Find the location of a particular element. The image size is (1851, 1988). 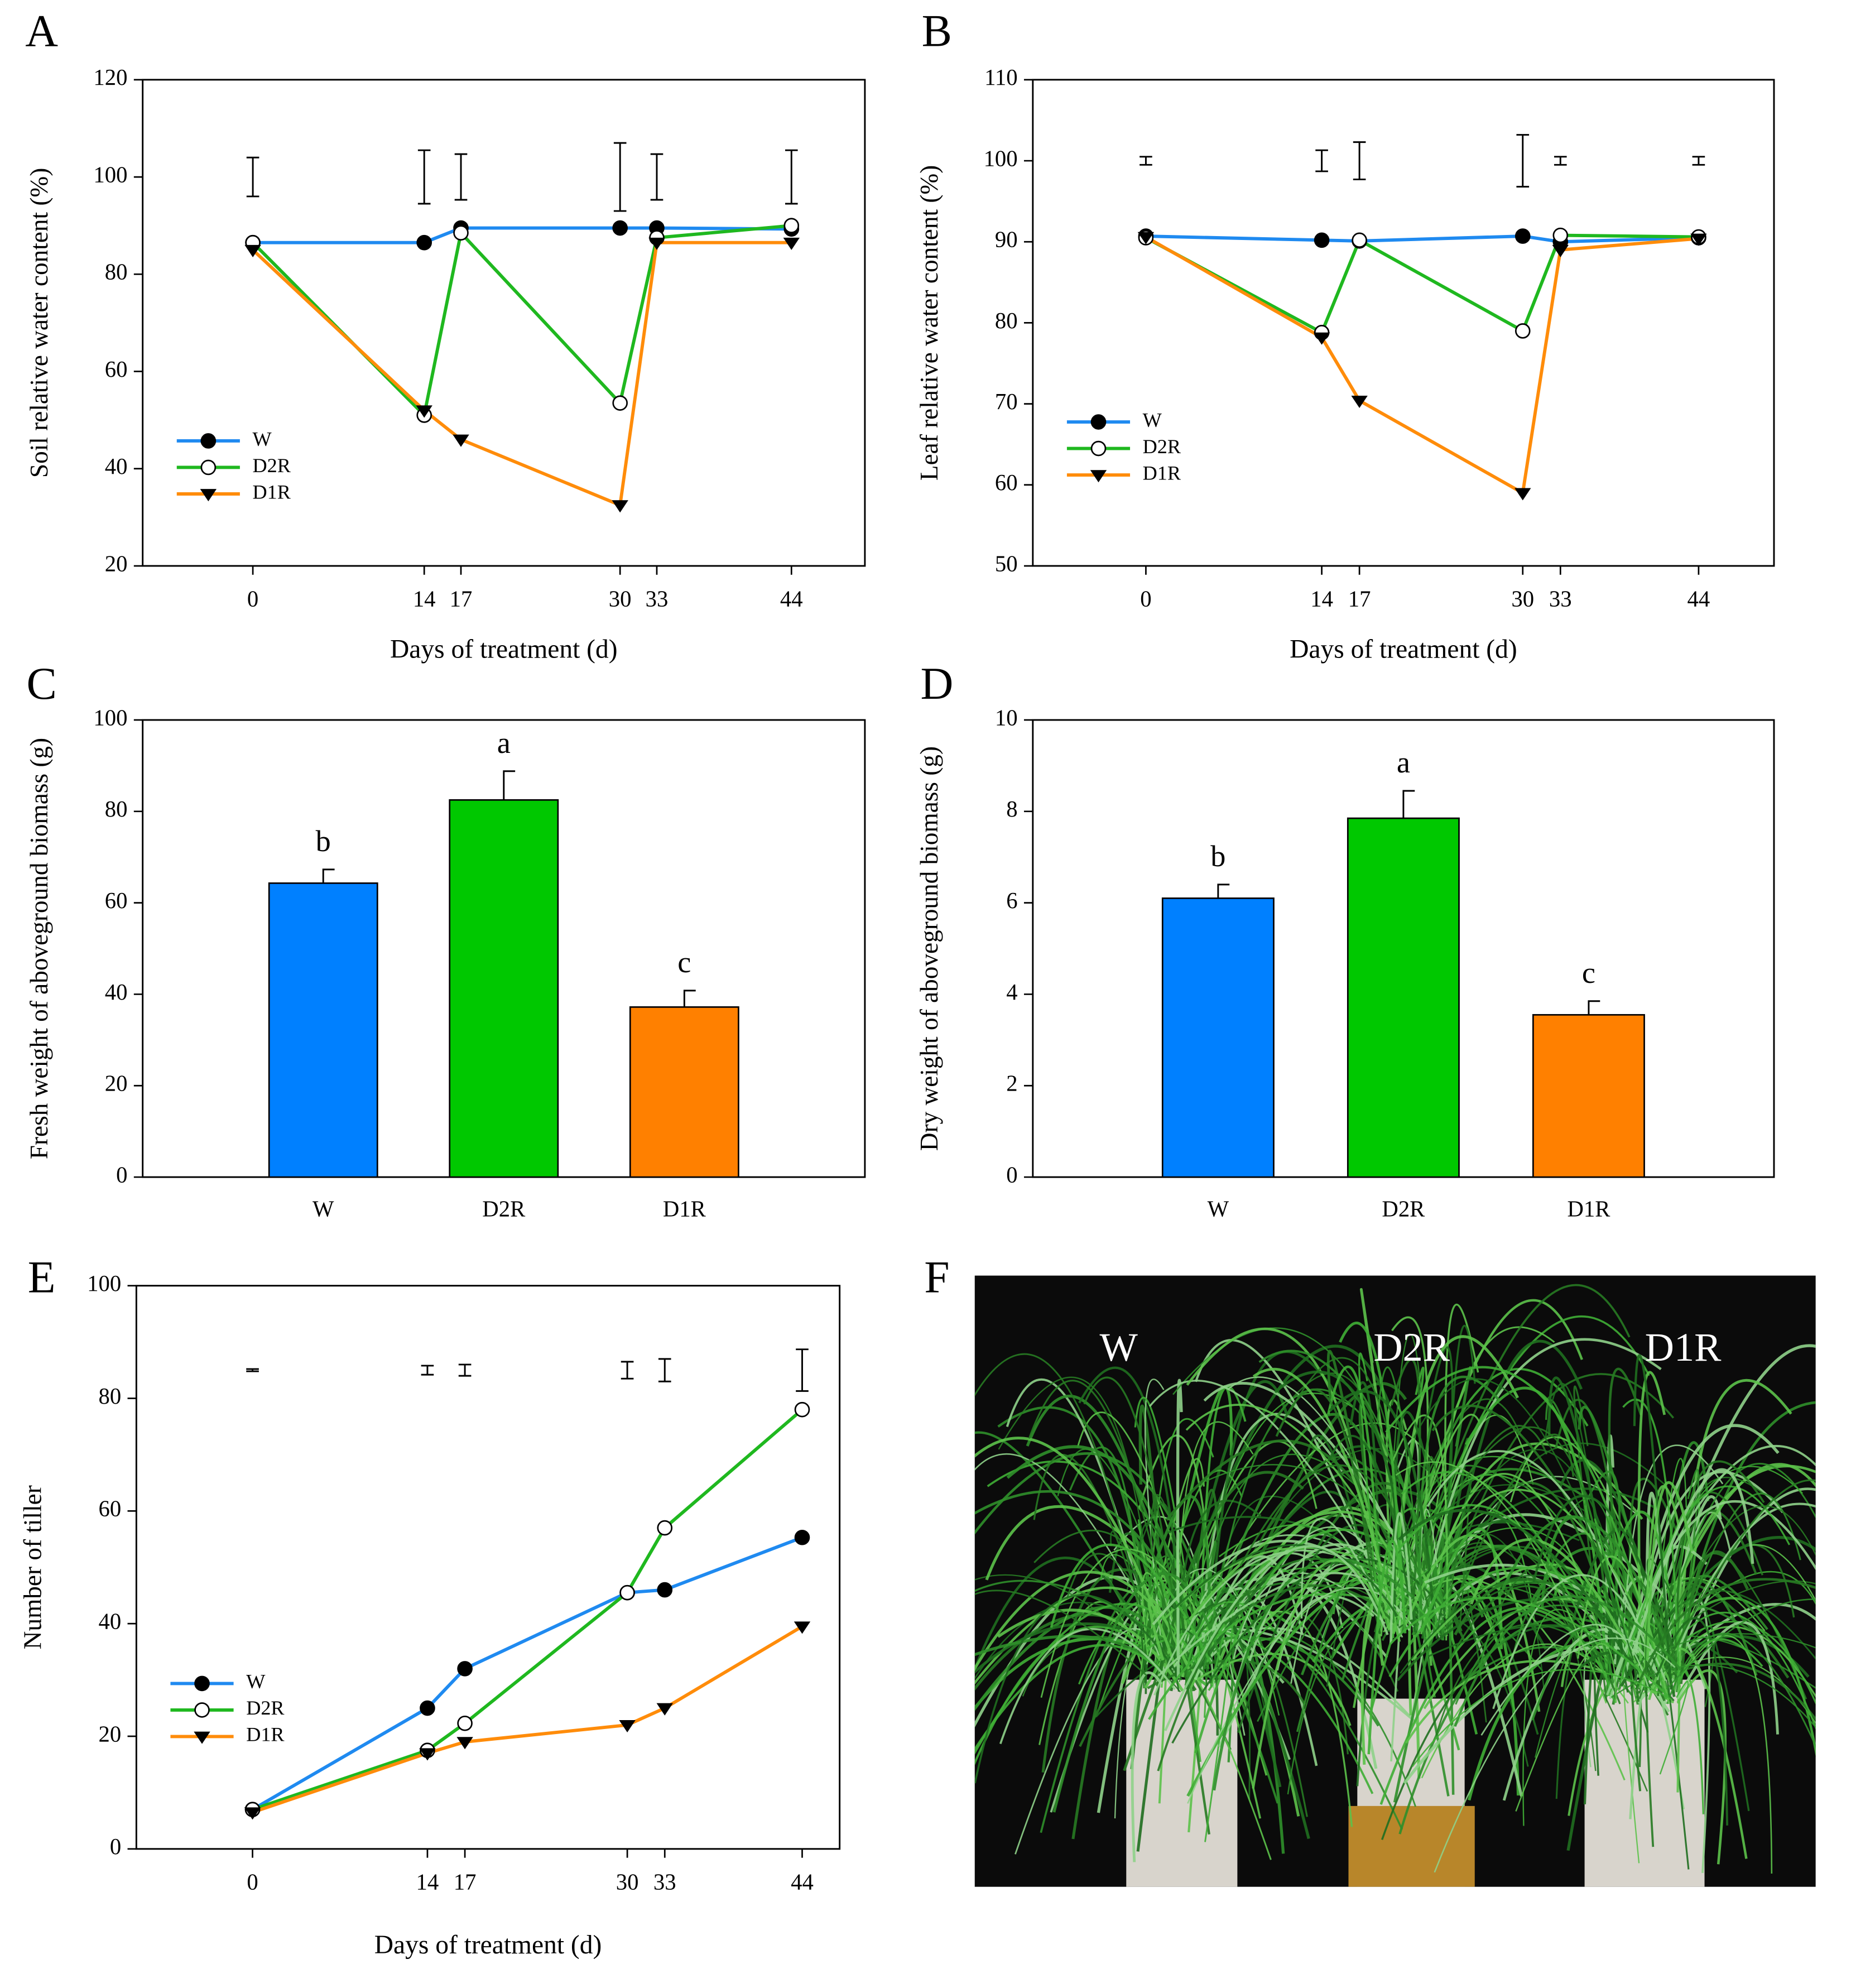

y-tick-label: 60 is located at coordinates (109, 1509).